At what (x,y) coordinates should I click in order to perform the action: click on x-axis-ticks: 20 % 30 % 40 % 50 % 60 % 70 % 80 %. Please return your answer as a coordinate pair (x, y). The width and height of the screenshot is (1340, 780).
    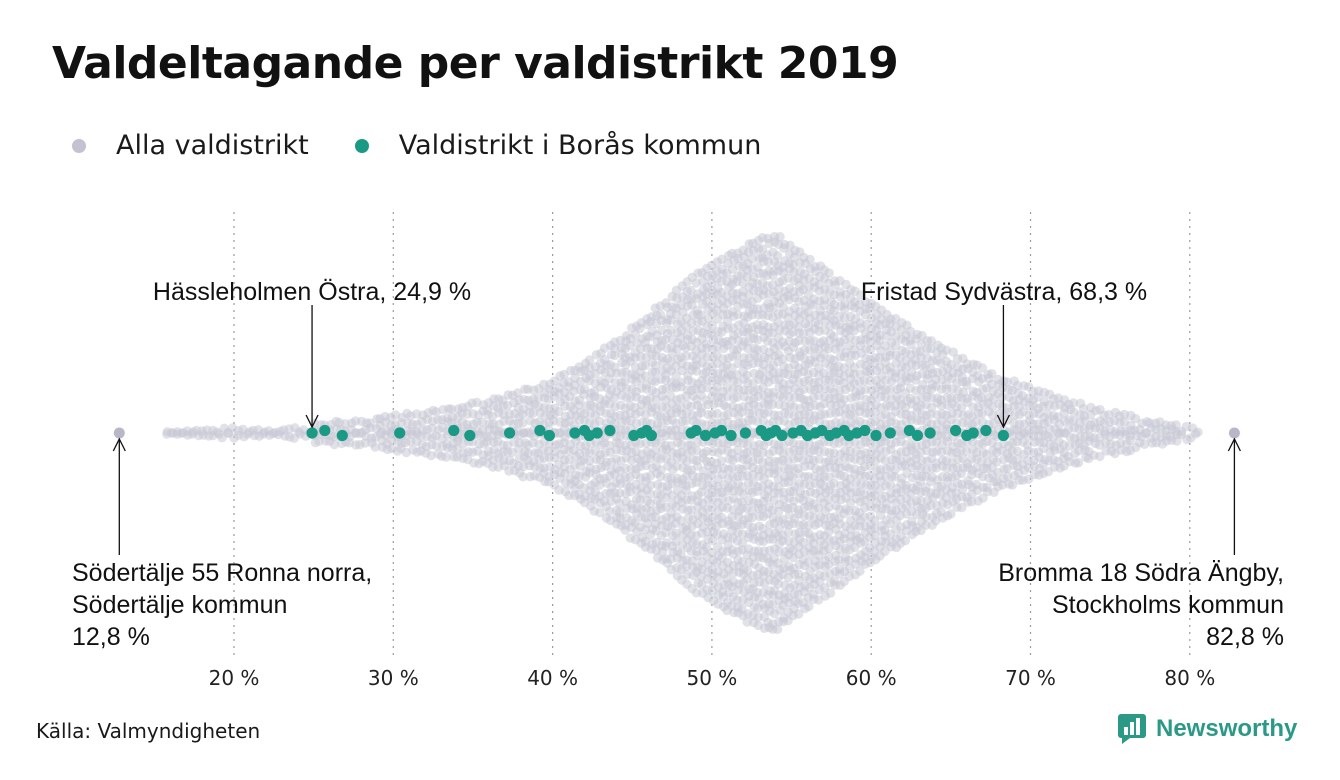
    Looking at the image, I should click on (712, 678).